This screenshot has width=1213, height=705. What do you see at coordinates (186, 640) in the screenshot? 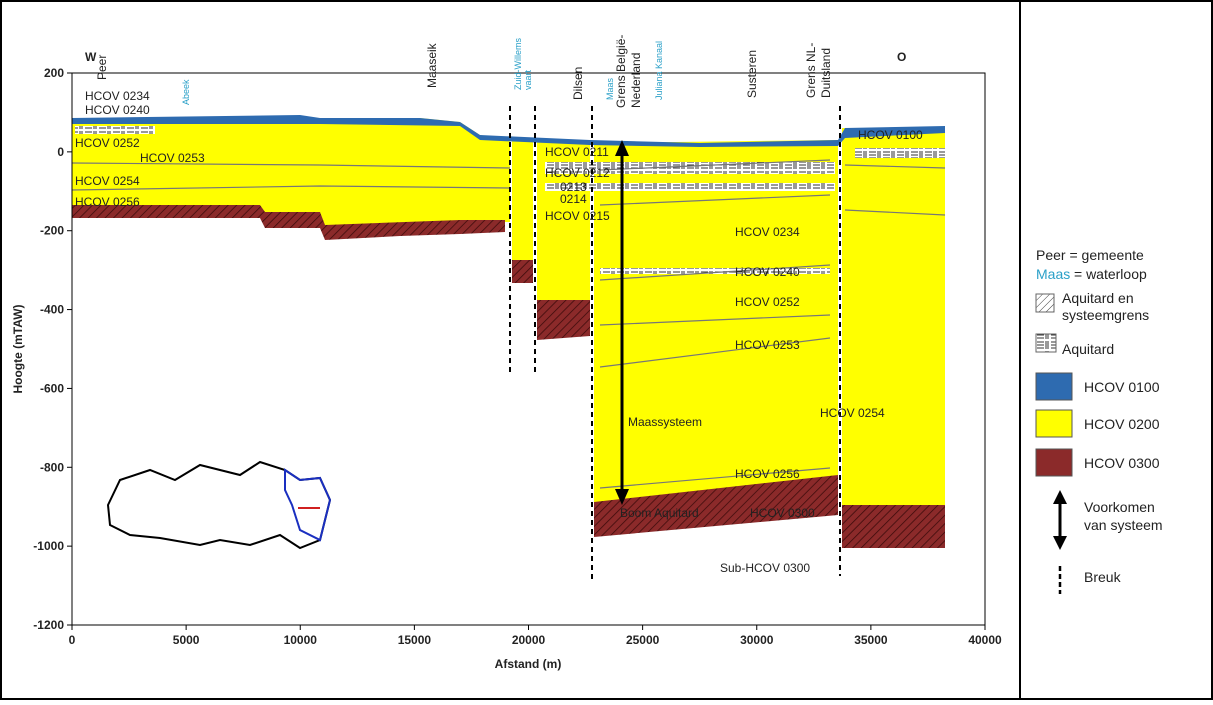
I see `x-tick-label: 5000` at bounding box center [186, 640].